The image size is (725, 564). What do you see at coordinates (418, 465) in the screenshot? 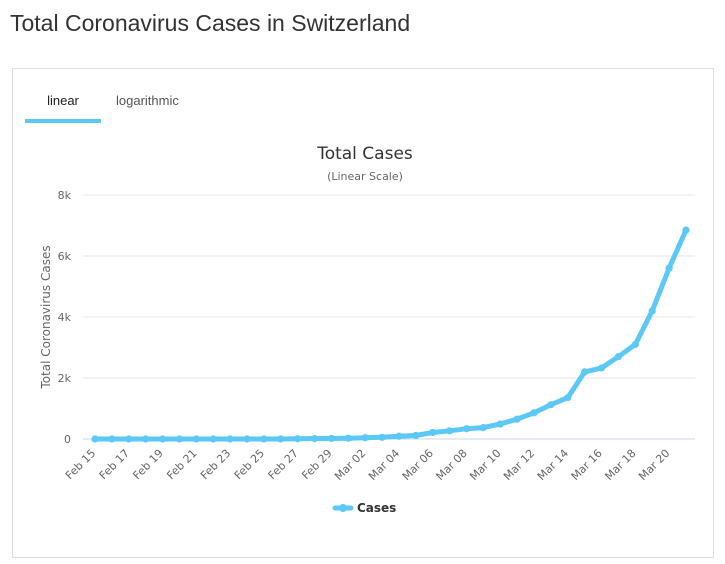
I see `x-tick-label: Mar 06` at bounding box center [418, 465].